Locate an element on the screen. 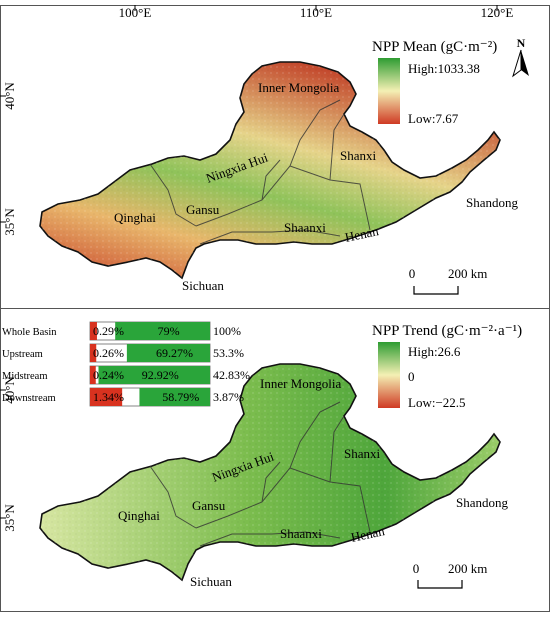 This screenshot has height=618, width=550. lat-label-40-top: 40°N is located at coordinates (9, 96).